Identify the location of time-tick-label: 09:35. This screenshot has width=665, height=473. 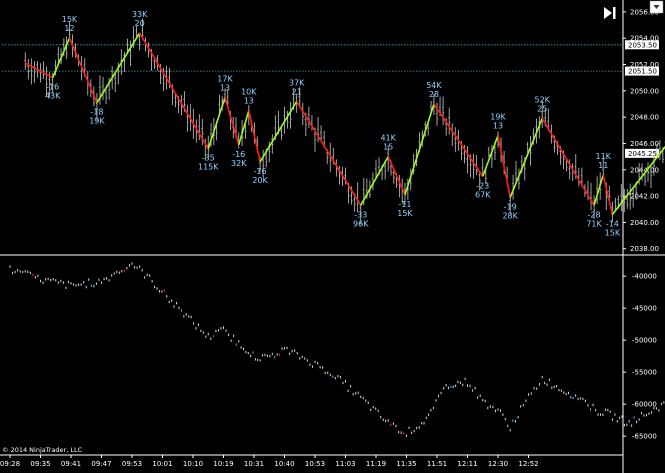
(40, 464).